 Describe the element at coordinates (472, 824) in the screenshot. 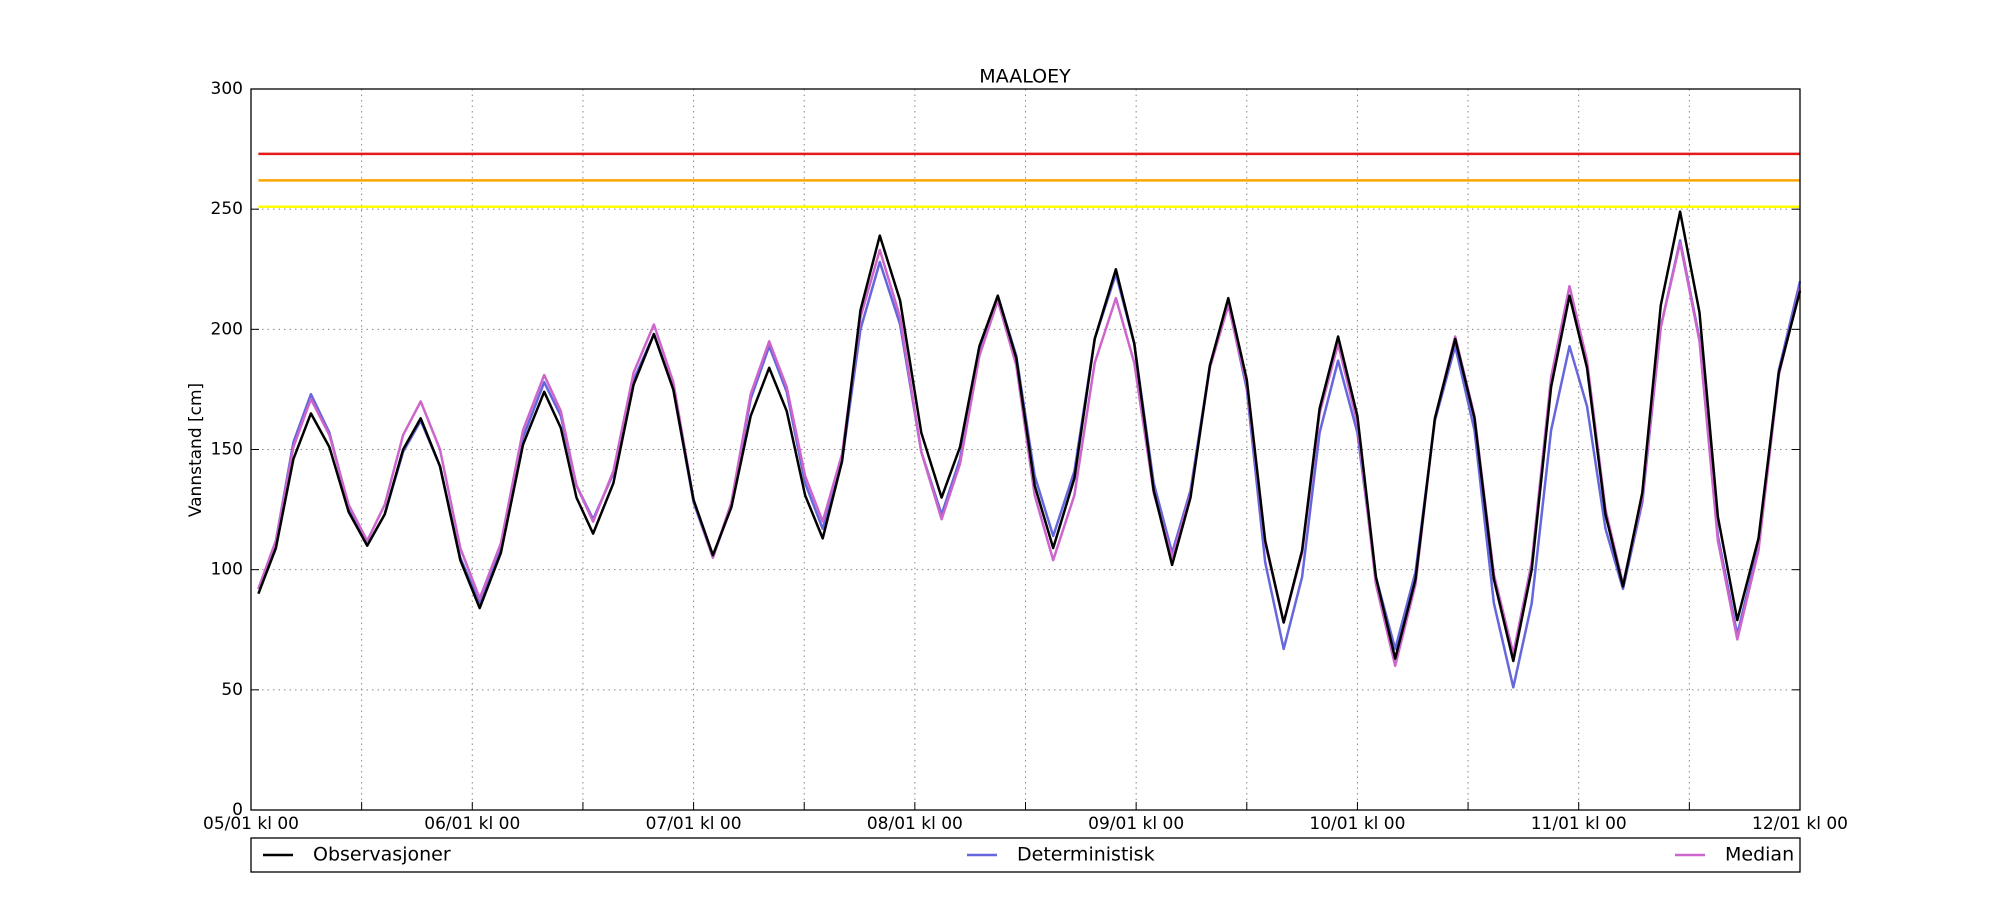

I see `x-tick-label: 06/01 kl 00` at that location.